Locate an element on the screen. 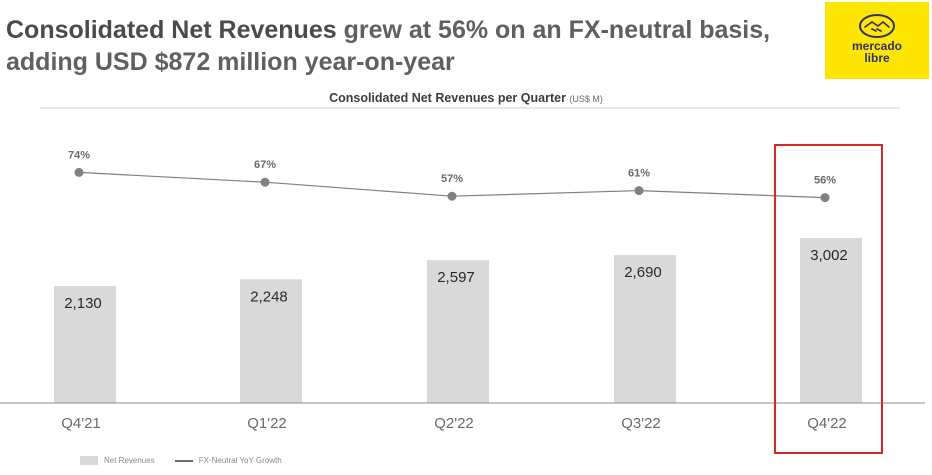 Image resolution: width=932 pixels, height=475 pixels. growth-label: 67% is located at coordinates (265, 165).